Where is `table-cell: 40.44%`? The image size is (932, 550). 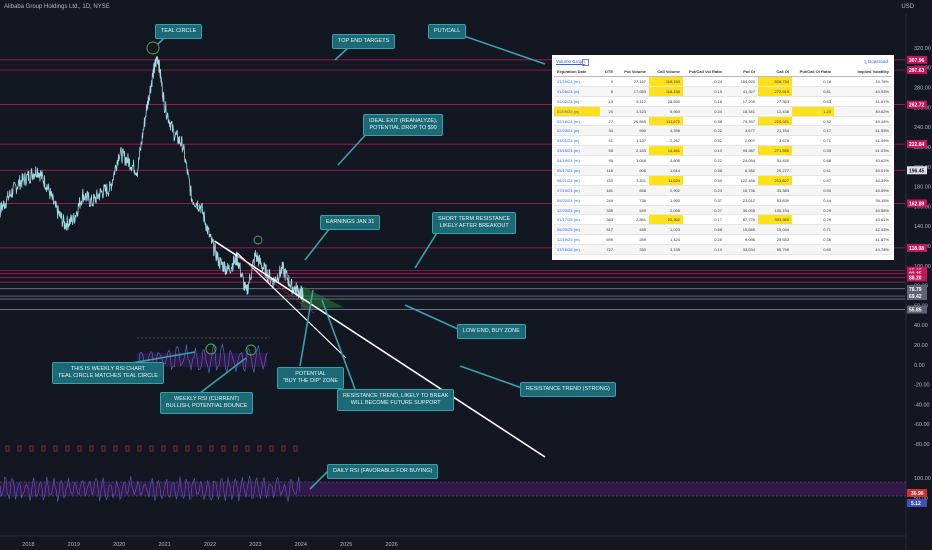 table-cell: 40.44% is located at coordinates (863, 121).